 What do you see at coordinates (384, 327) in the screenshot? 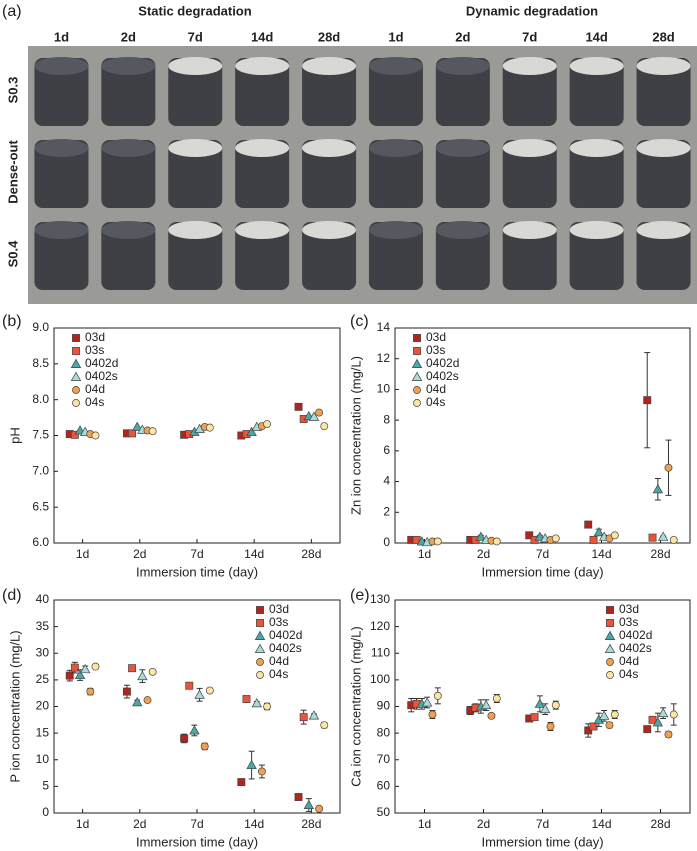
I see `y-tick-label: 14` at bounding box center [384, 327].